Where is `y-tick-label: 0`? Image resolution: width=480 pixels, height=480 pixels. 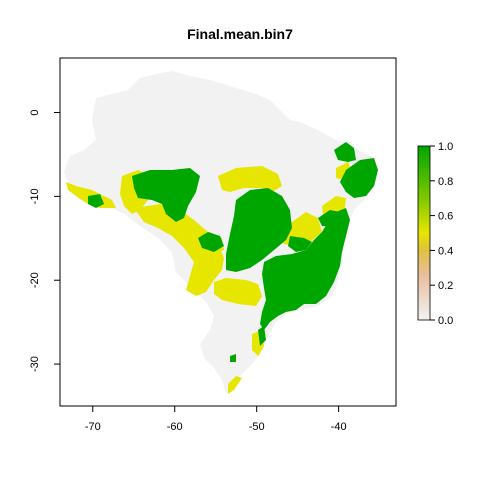 y-tick-label: 0 is located at coordinates (35, 112).